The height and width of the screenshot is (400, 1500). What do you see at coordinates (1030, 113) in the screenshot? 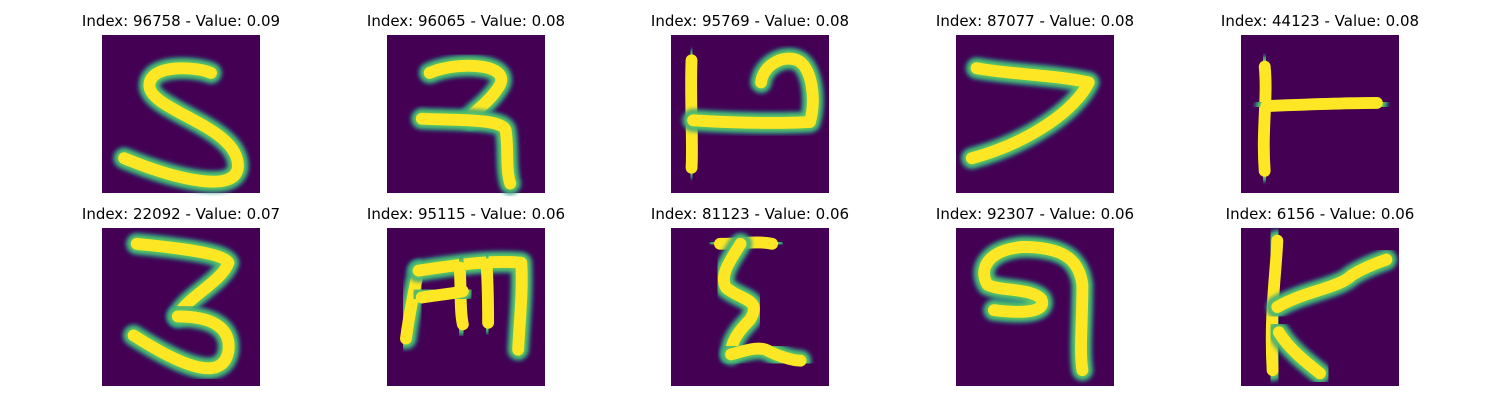
I see `glyph-seven-shape` at bounding box center [1030, 113].